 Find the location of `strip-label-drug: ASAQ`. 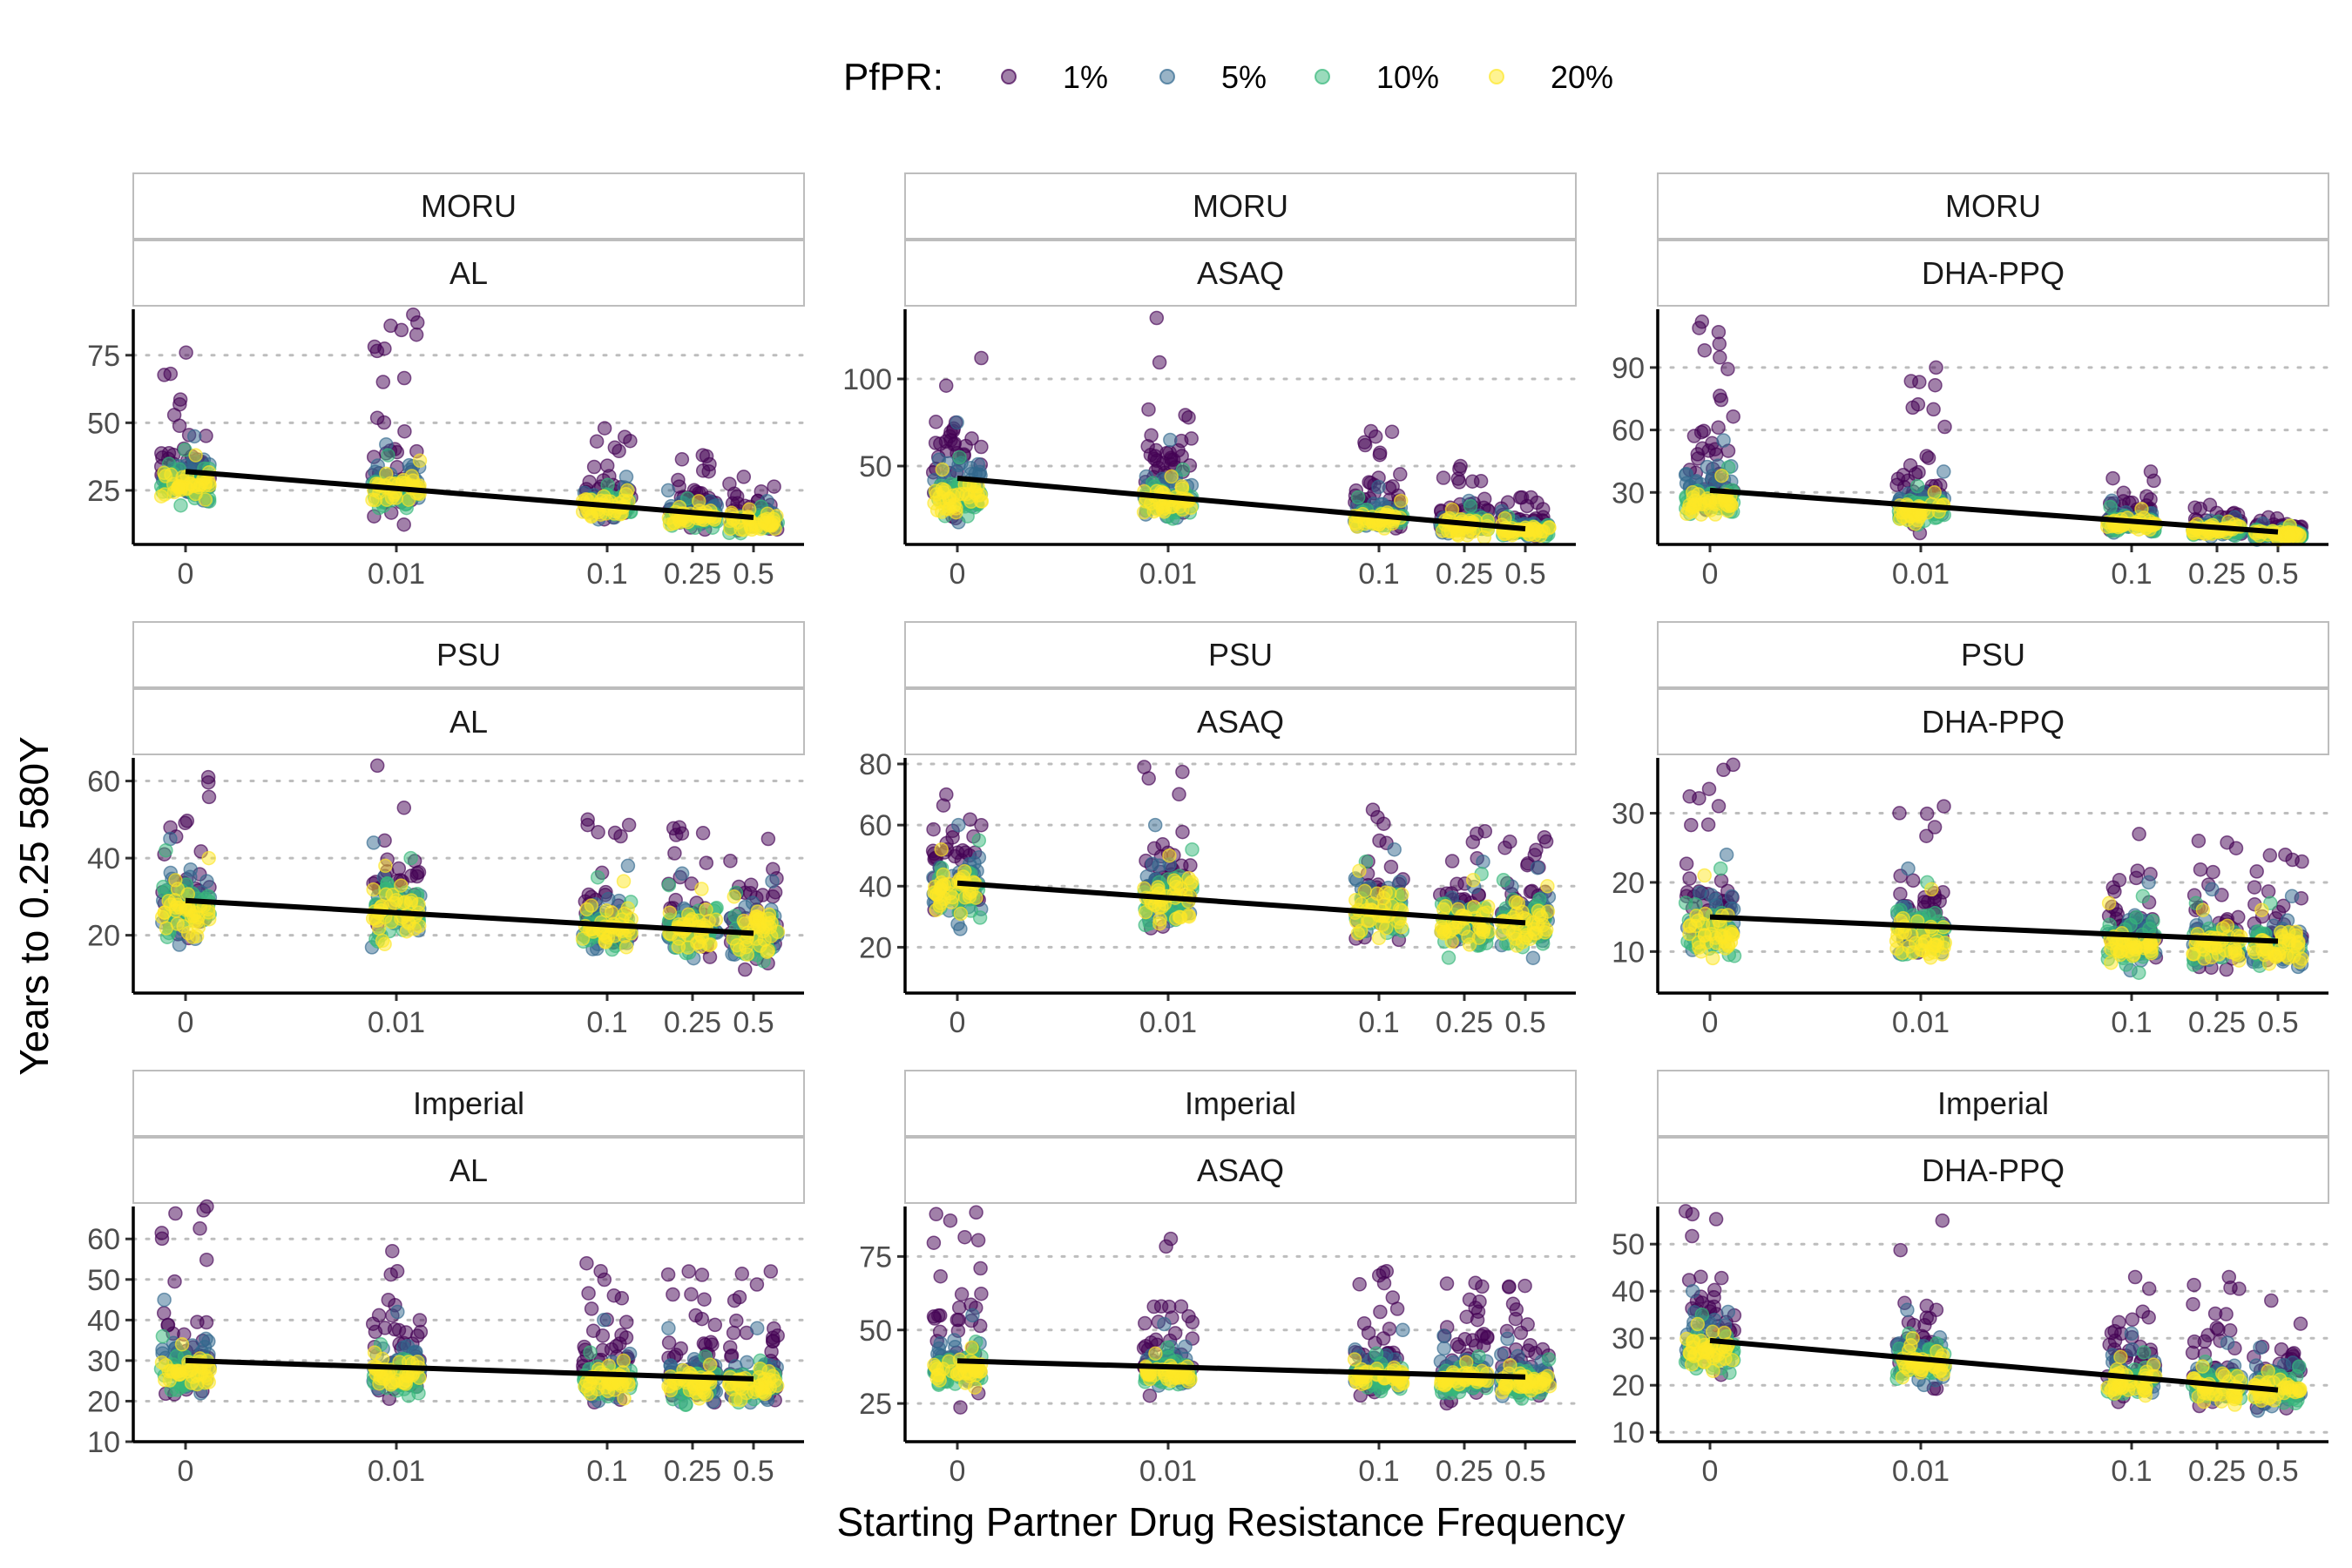

strip-label-drug: ASAQ is located at coordinates (1241, 722).